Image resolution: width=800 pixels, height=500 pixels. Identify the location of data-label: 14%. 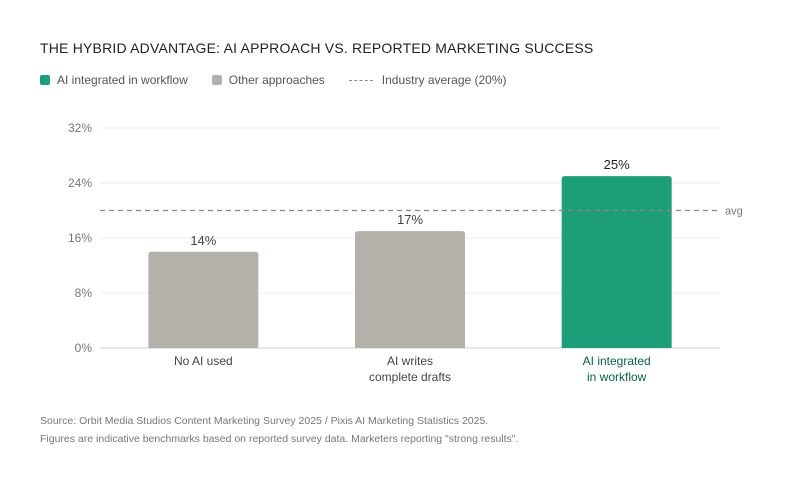
(203, 240).